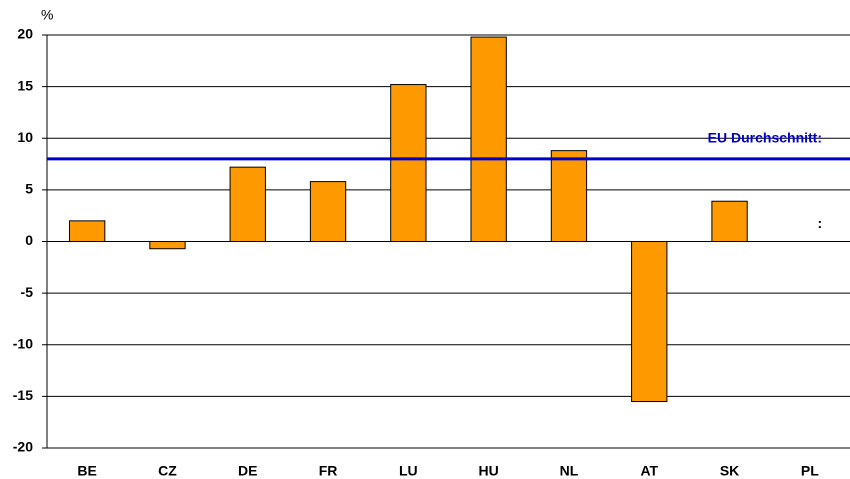 The height and width of the screenshot is (479, 850). What do you see at coordinates (820, 223) in the screenshot?
I see `value-label: :` at bounding box center [820, 223].